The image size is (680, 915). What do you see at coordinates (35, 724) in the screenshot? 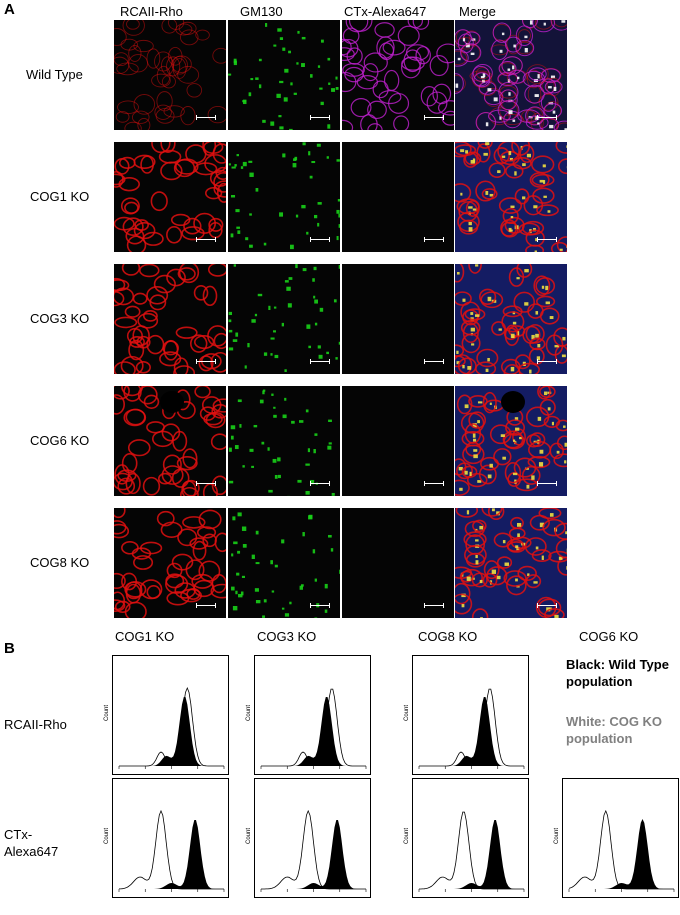
I see `b-row-rho: RCAII-Rho` at bounding box center [35, 724].